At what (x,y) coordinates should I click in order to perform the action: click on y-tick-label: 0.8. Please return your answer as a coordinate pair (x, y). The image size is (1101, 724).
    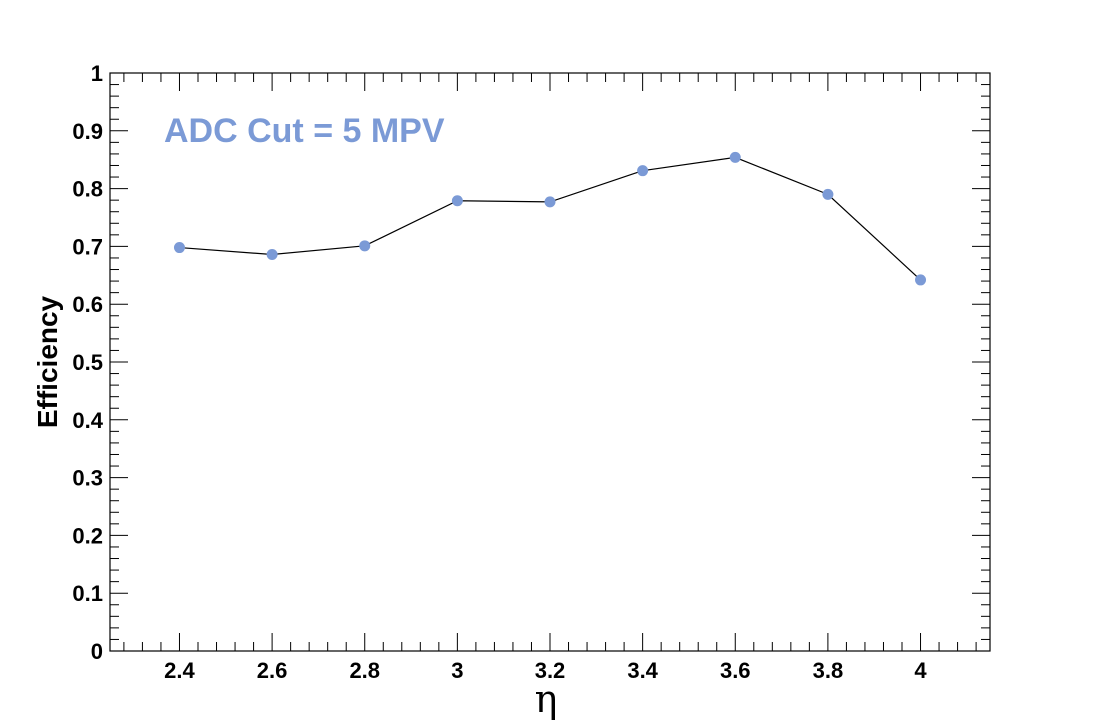
    Looking at the image, I should click on (87, 189).